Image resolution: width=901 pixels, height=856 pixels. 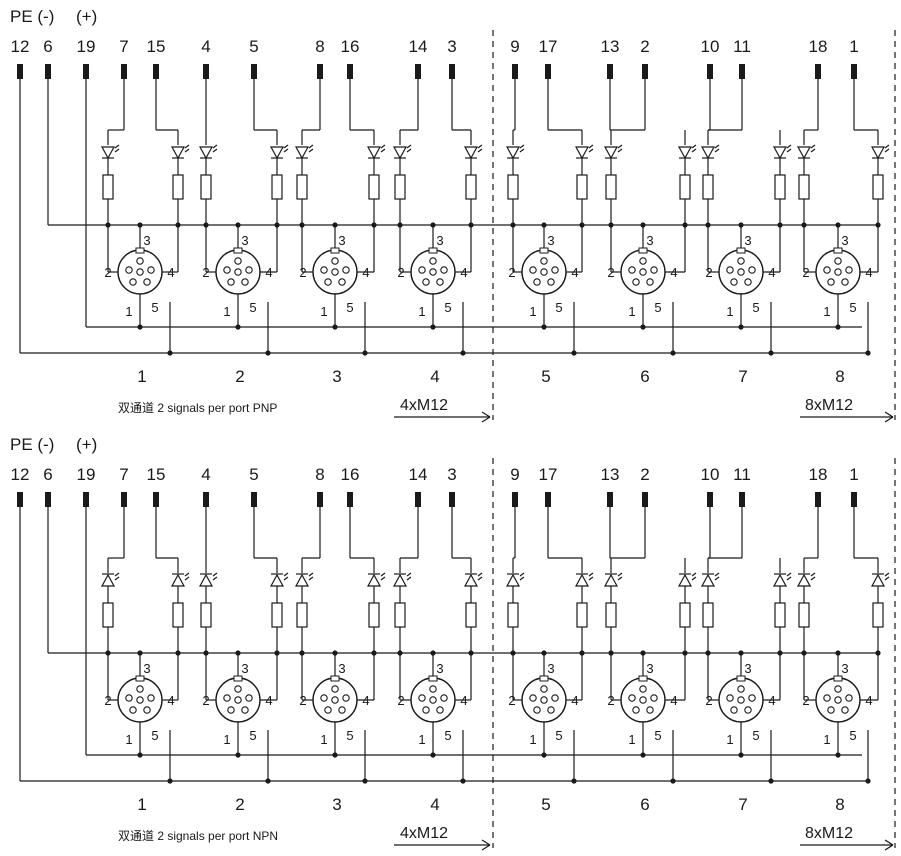 I want to click on terminal-number: 5, so click(x=253, y=474).